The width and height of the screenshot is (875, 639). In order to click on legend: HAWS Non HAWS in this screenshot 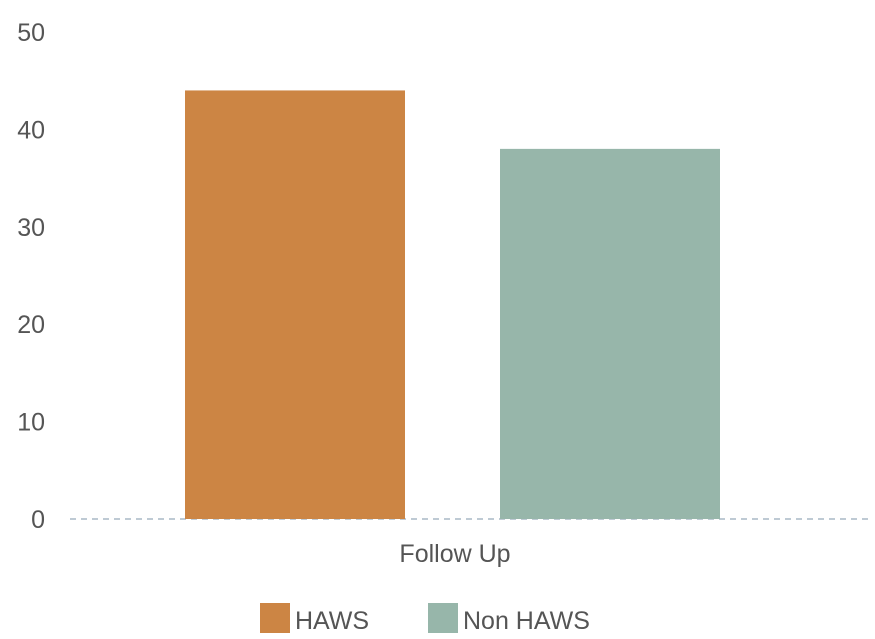, I will do `click(425, 619)`.